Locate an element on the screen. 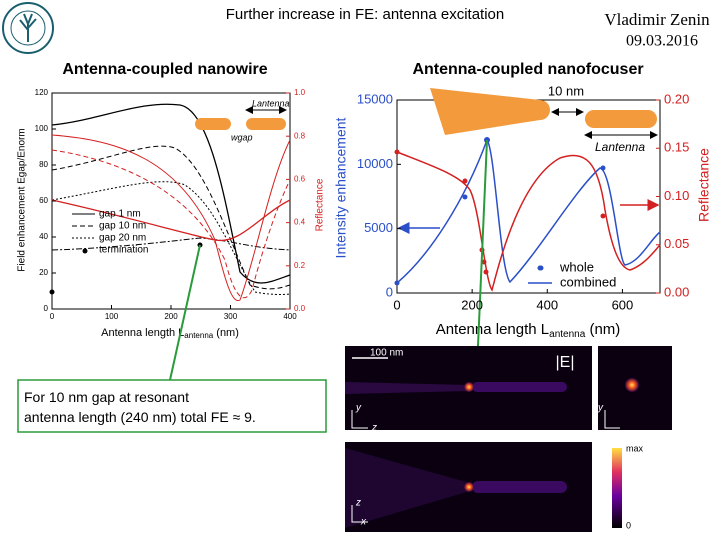  y-tick-label: 20 is located at coordinates (43, 272).